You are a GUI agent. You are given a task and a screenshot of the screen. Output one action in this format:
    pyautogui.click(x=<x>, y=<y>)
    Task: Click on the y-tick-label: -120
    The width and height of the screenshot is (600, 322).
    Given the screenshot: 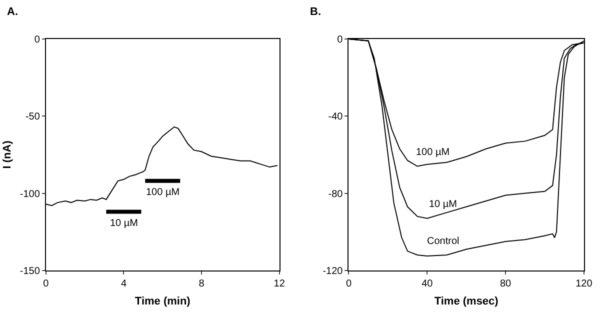 What is the action you would take?
    pyautogui.click(x=333, y=271)
    